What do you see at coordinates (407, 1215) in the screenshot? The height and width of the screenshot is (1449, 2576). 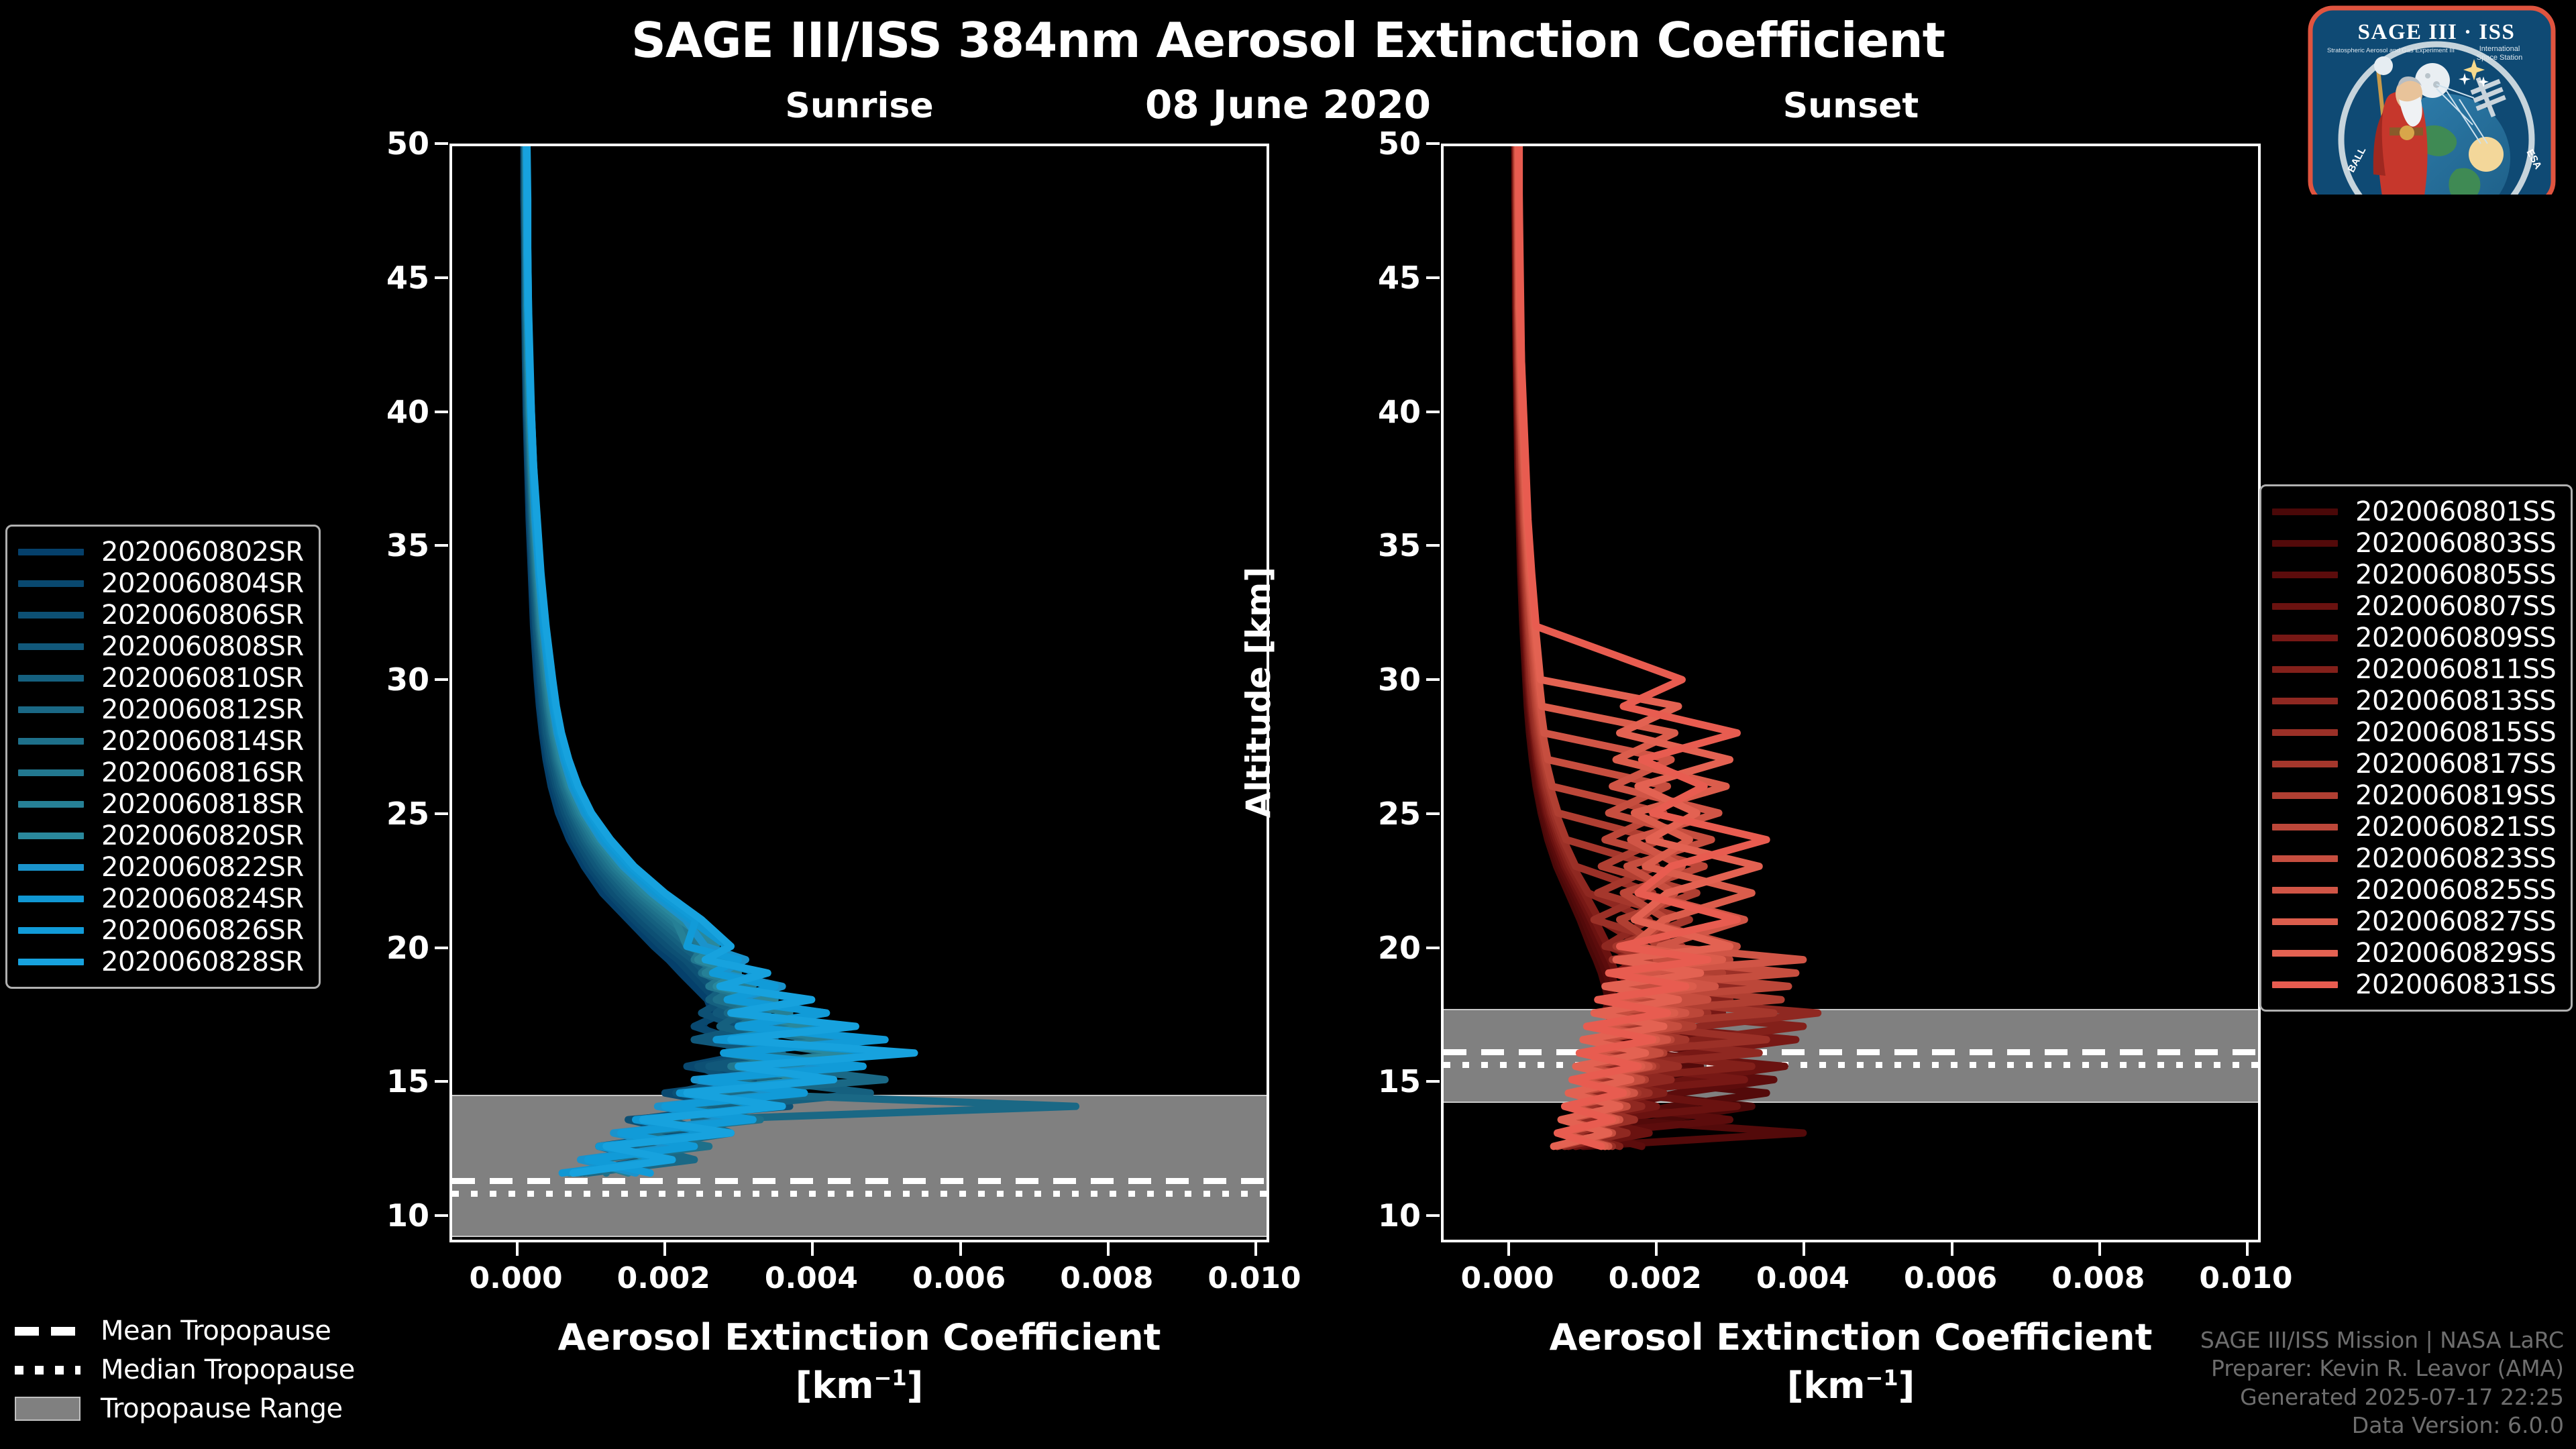 I see `sunrise-y-tick-label: 10` at bounding box center [407, 1215].